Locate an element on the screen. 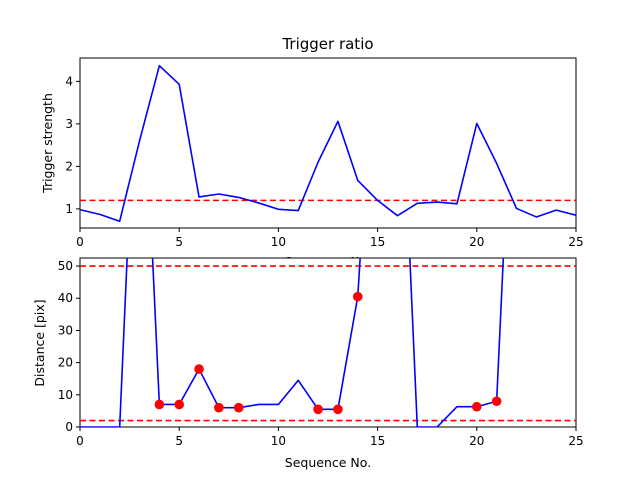 Image resolution: width=640 pixels, height=480 pixels. y-tick-label: 30 is located at coordinates (65, 330).